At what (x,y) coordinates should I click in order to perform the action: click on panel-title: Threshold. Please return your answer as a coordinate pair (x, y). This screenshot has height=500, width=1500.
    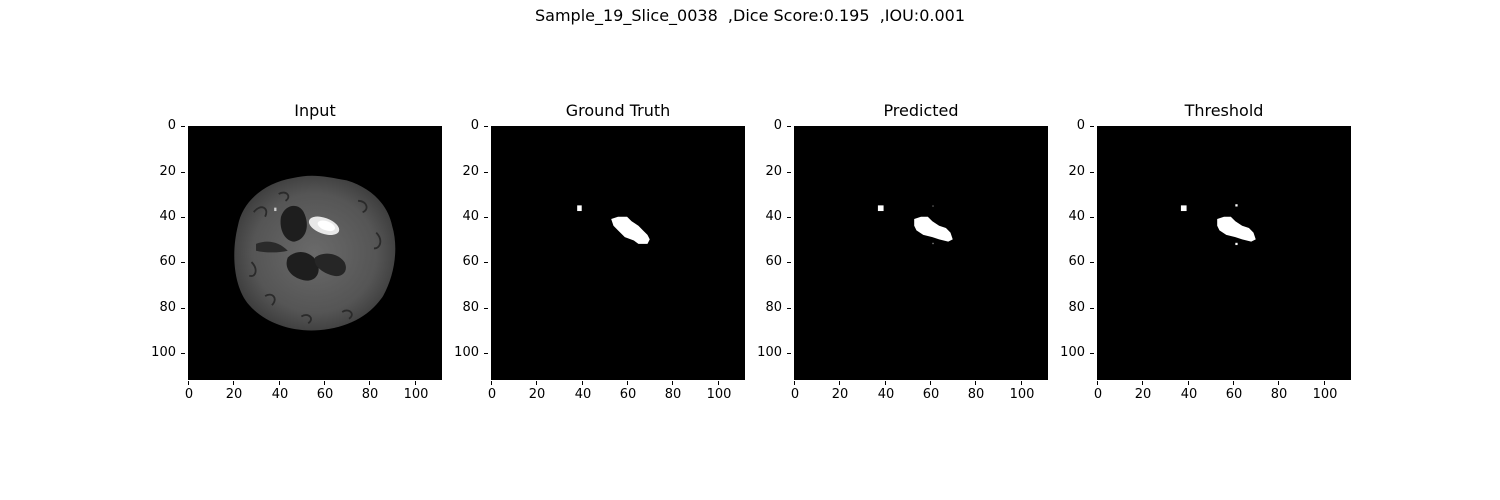
    Looking at the image, I should click on (1224, 110).